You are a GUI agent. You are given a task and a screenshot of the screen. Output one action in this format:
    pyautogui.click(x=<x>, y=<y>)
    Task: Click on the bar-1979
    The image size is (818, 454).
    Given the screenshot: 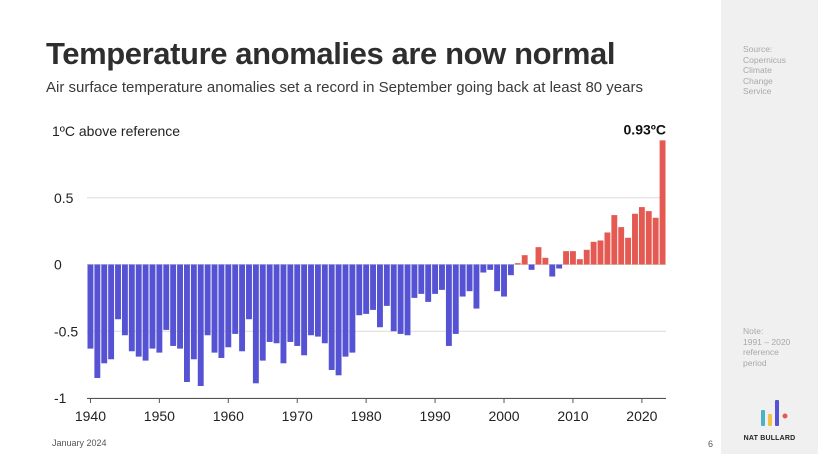 What is the action you would take?
    pyautogui.click(x=359, y=290)
    